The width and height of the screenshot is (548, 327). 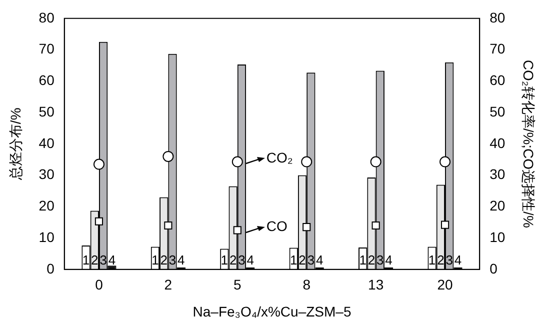 I want to click on y2-tick-label: 30, so click(x=498, y=174).